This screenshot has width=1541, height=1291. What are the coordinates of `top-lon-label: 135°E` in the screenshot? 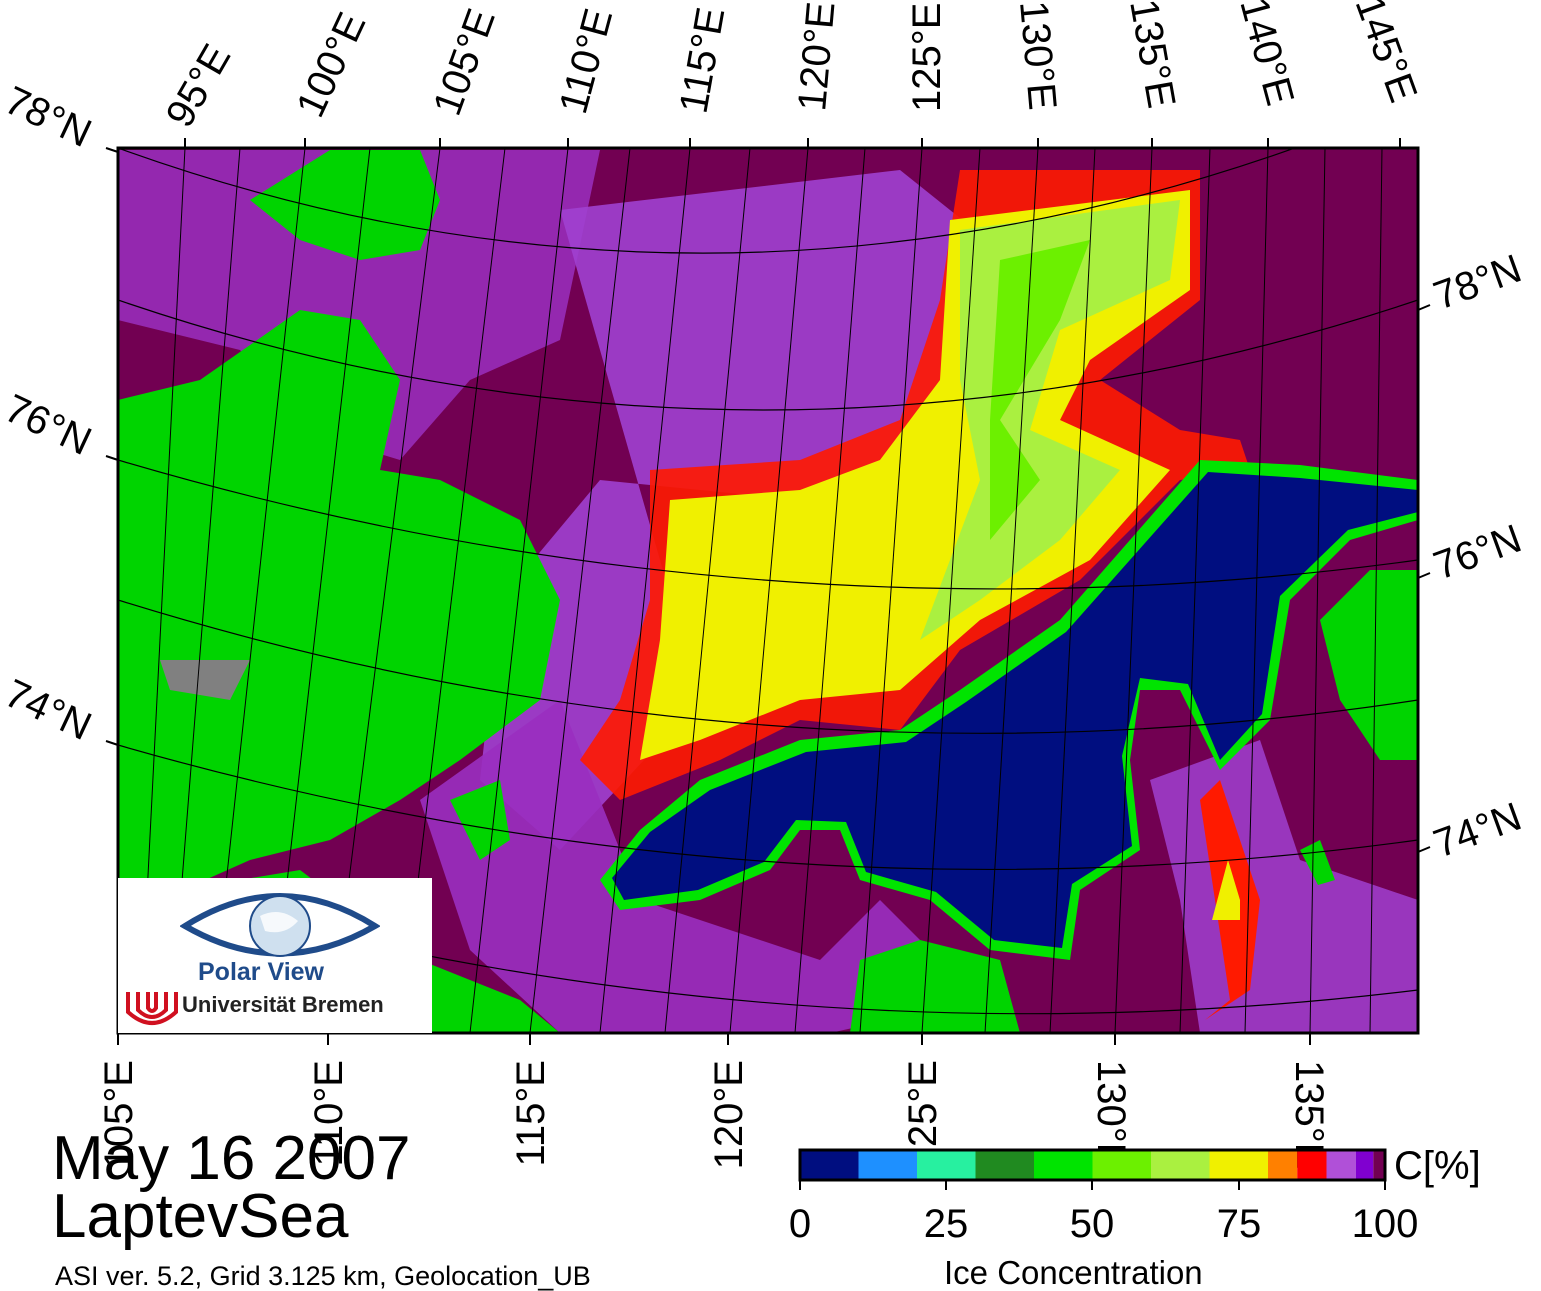 It's located at (1152, 55).